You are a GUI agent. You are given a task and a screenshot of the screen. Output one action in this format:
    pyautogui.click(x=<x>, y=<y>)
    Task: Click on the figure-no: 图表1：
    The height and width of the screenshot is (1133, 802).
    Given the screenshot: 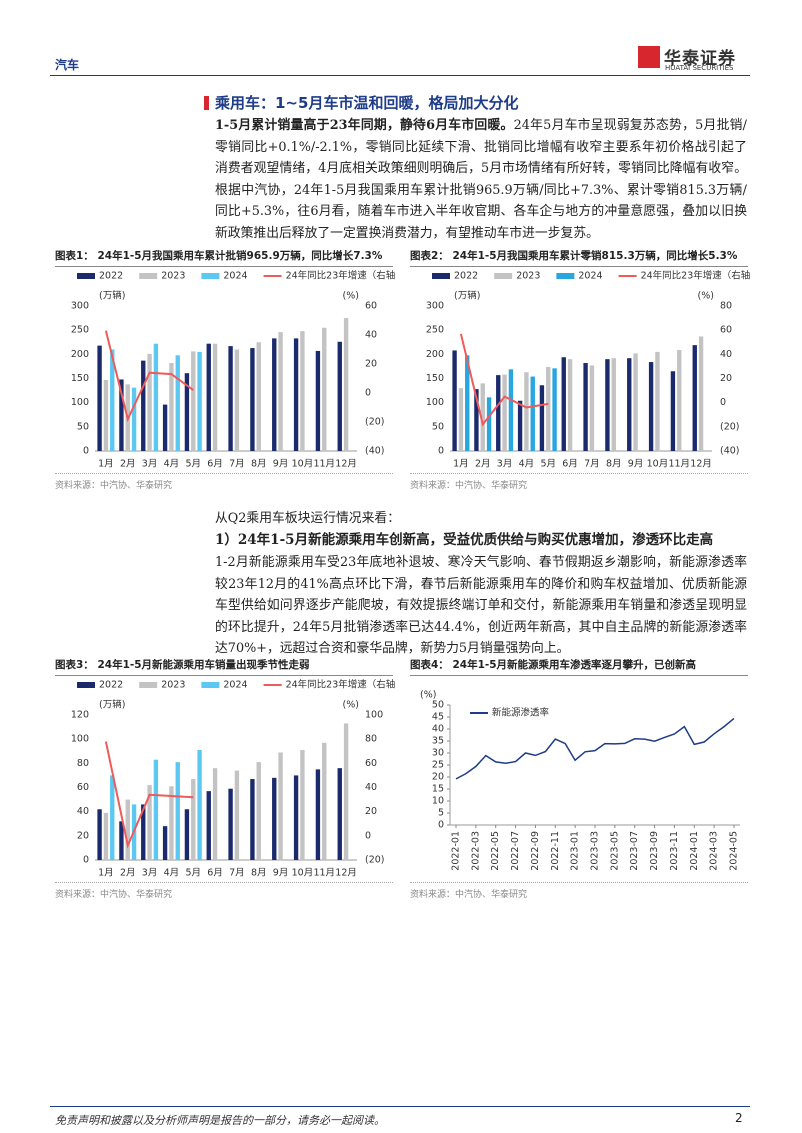 What is the action you would take?
    pyautogui.click(x=74, y=256)
    